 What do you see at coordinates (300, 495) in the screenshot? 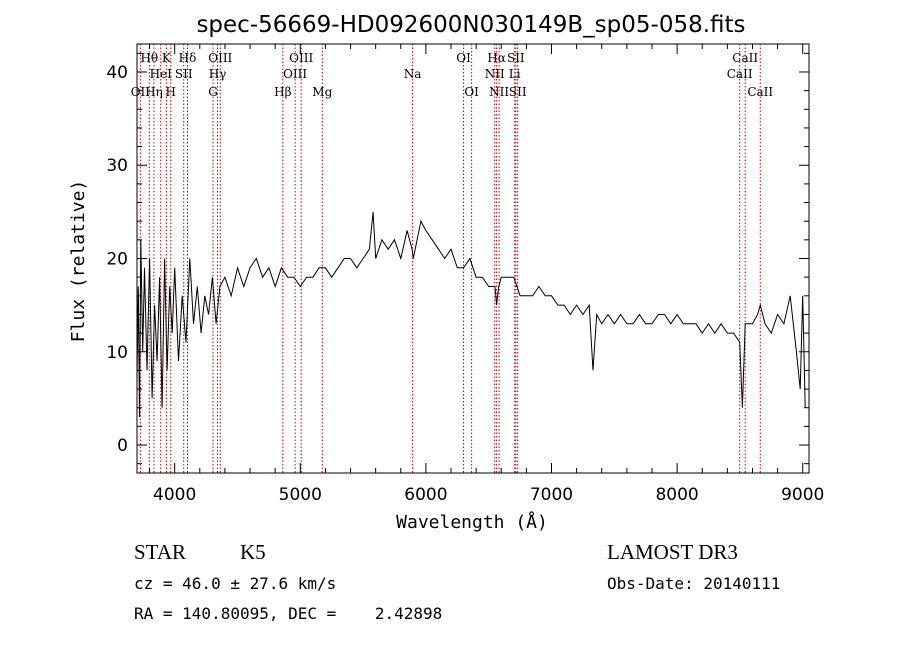
I see `x-tick-label: 5000` at bounding box center [300, 495].